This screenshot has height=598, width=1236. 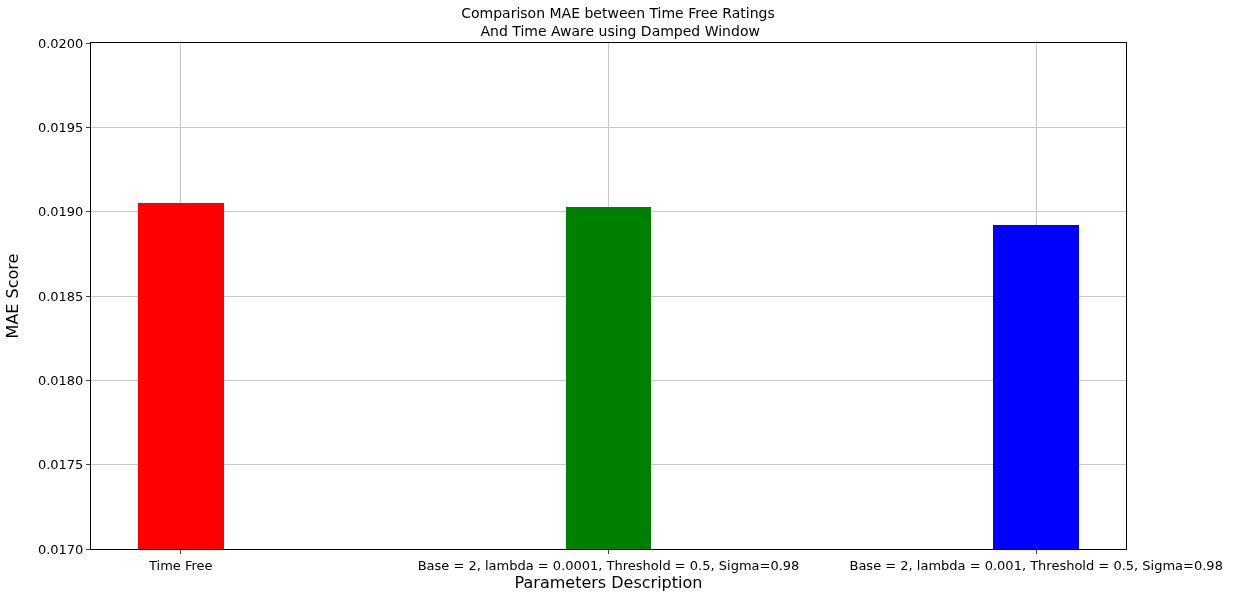 What do you see at coordinates (180, 565) in the screenshot?
I see `x-tick-label: Time Free` at bounding box center [180, 565].